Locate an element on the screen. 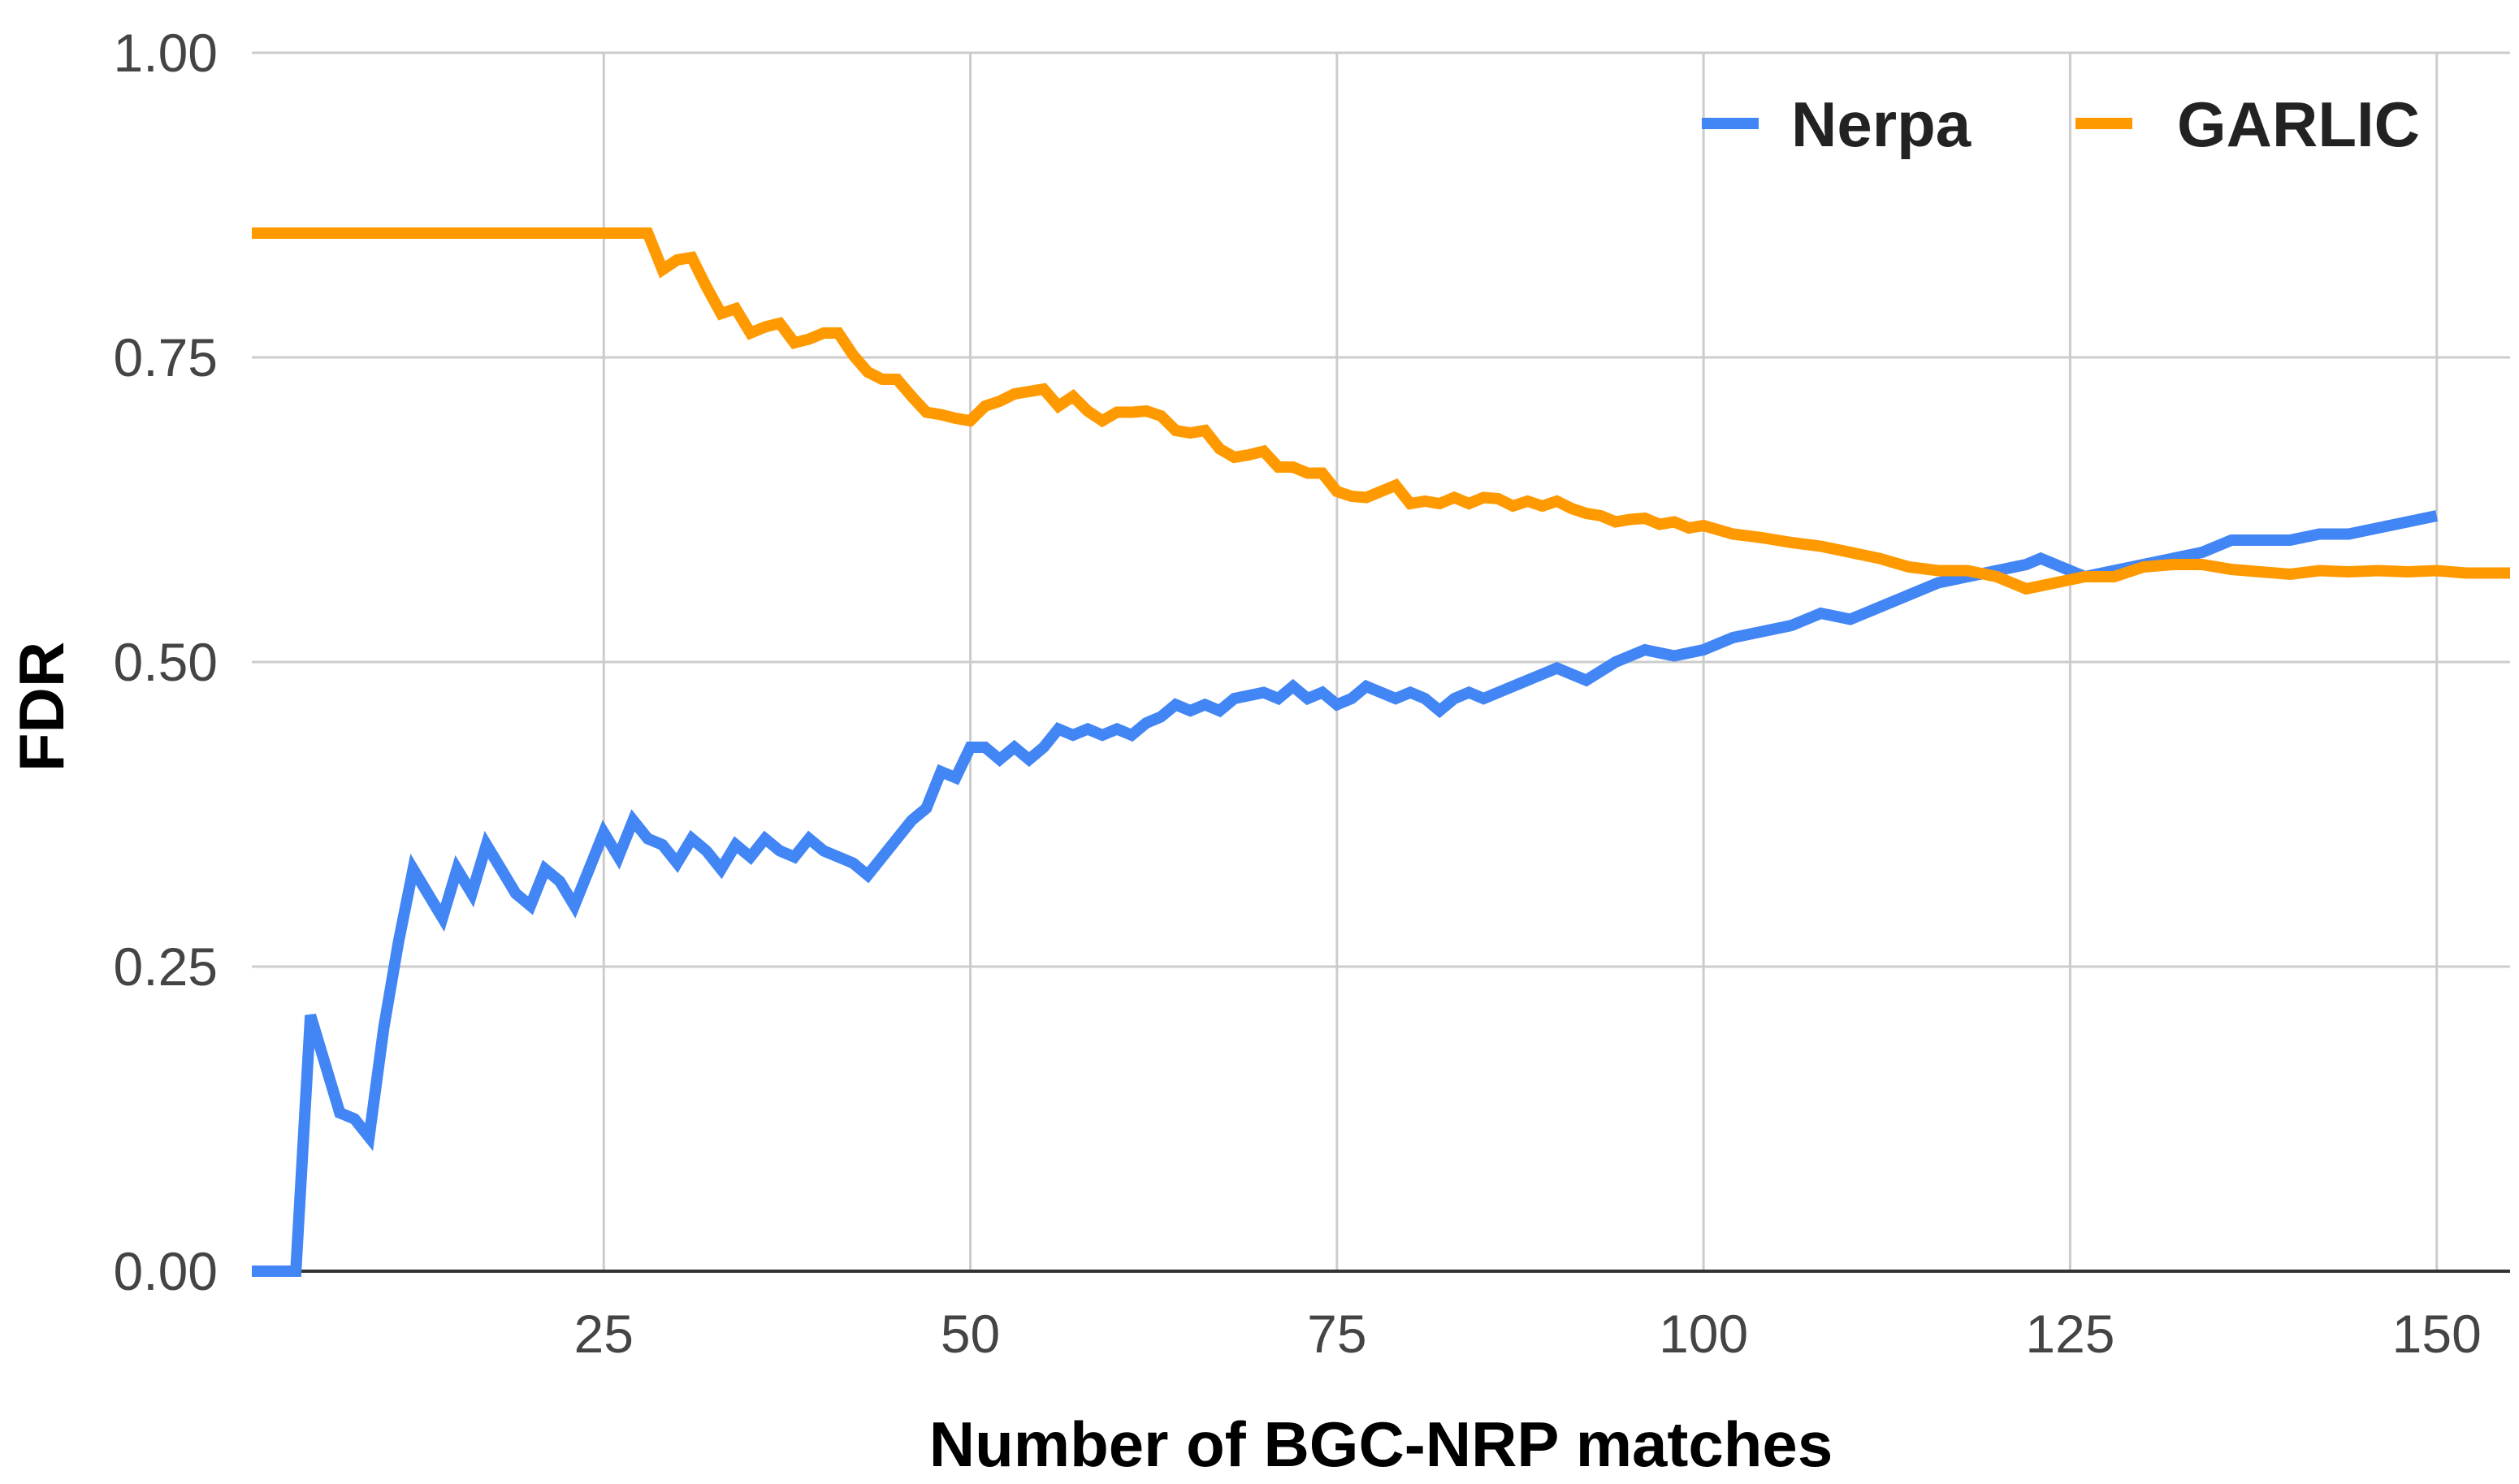  x-tick-label: 125 is located at coordinates (2069, 1334).